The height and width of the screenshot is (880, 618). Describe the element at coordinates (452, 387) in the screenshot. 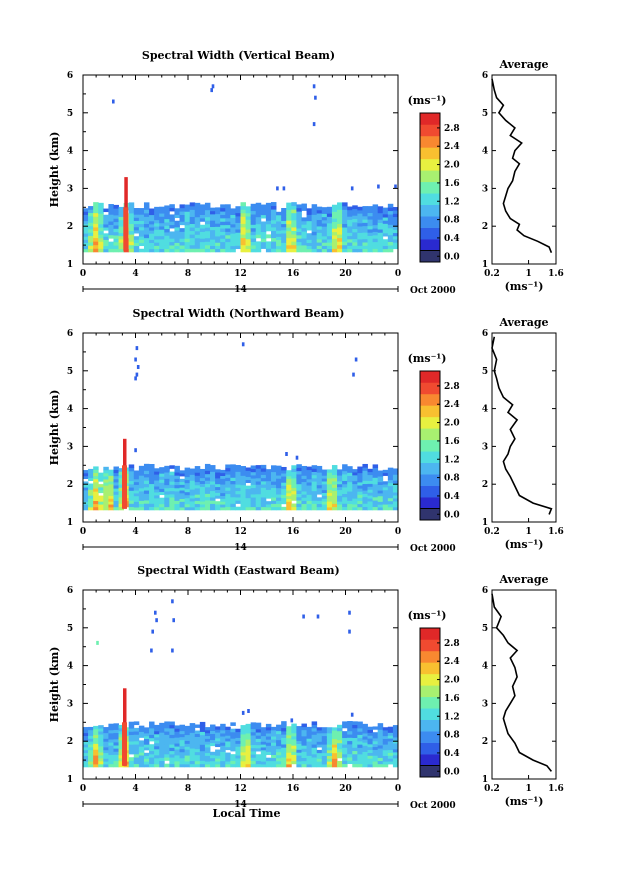

I see `colorbar-tick-label: 2.8` at that location.